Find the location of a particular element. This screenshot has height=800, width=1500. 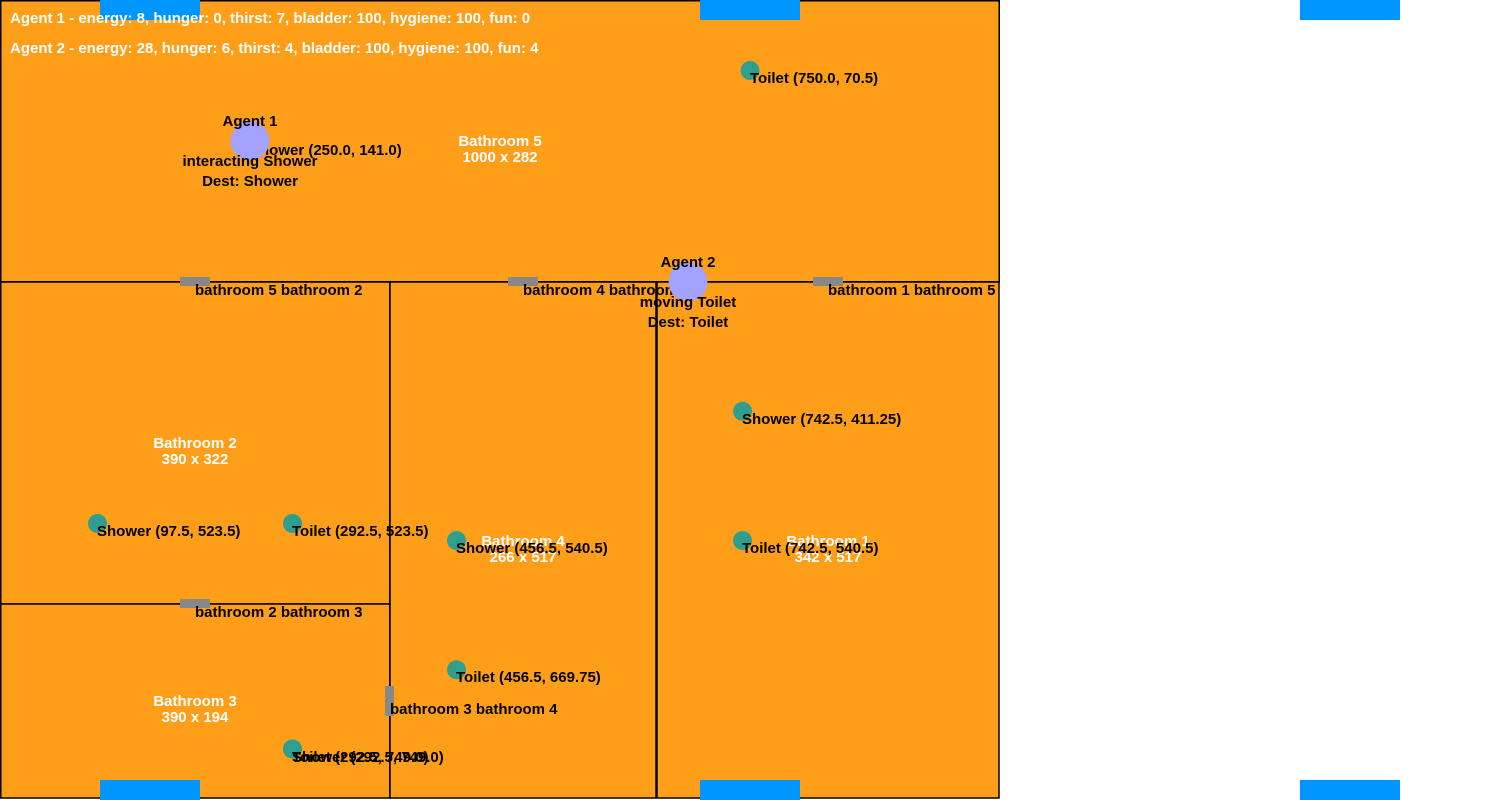

object-label-toilet: Toilet (750.0, 70.5) is located at coordinates (814, 78).